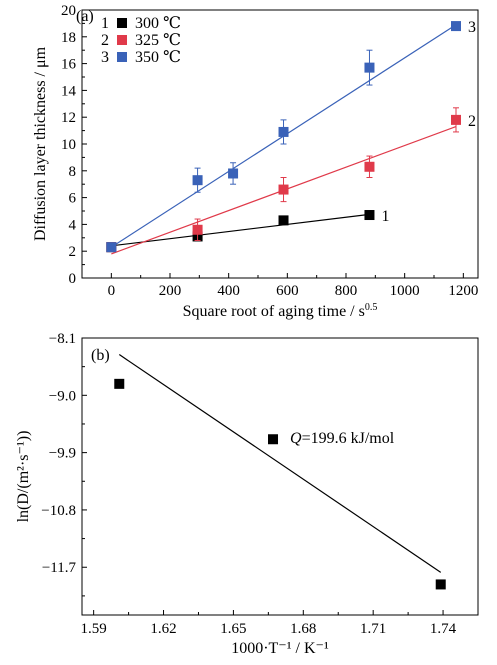  Describe the element at coordinates (58, 511) in the screenshot. I see `y-tick-label-b: −10.8` at that location.